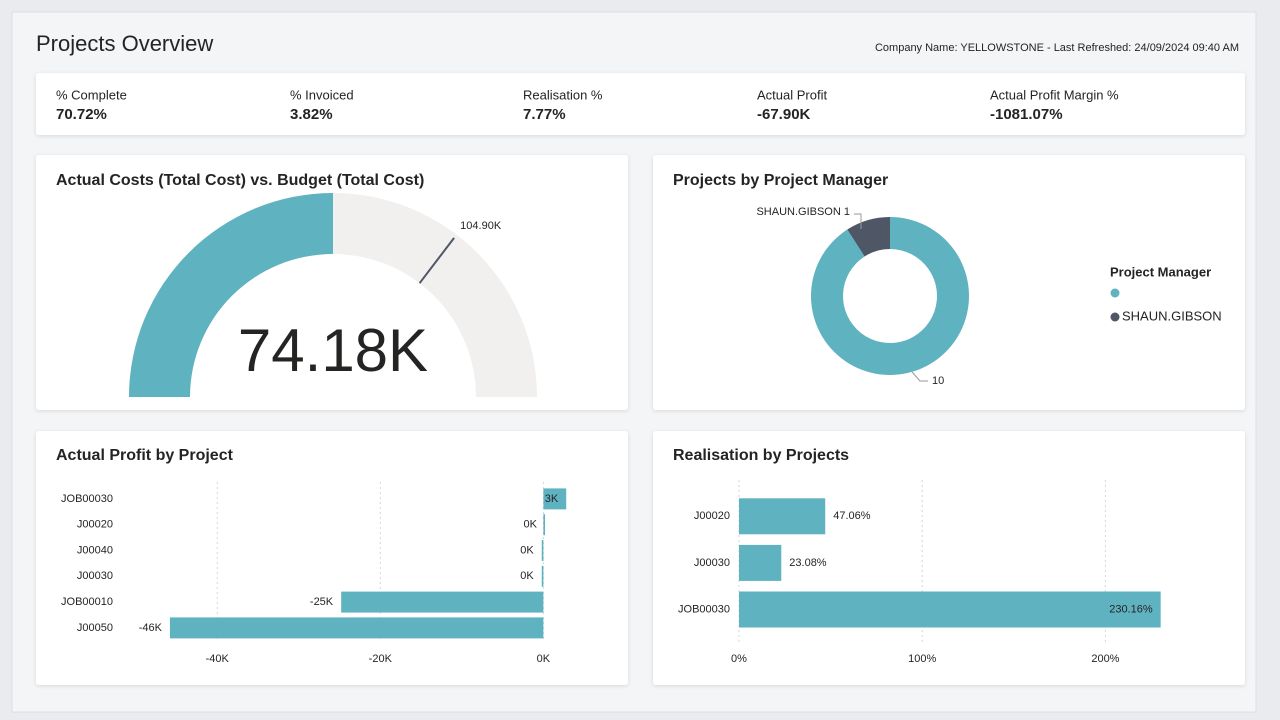 The width and height of the screenshot is (1280, 720). I want to click on y-tick-label: JOB00010, so click(87, 602).